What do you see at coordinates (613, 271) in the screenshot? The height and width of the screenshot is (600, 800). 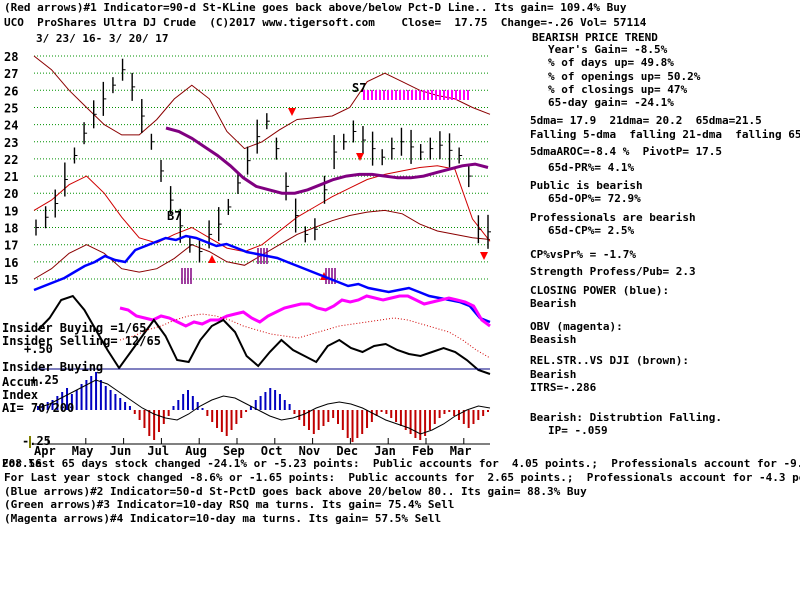 I see `strength: Strength Profess/Pub= 2.3` at bounding box center [613, 271].